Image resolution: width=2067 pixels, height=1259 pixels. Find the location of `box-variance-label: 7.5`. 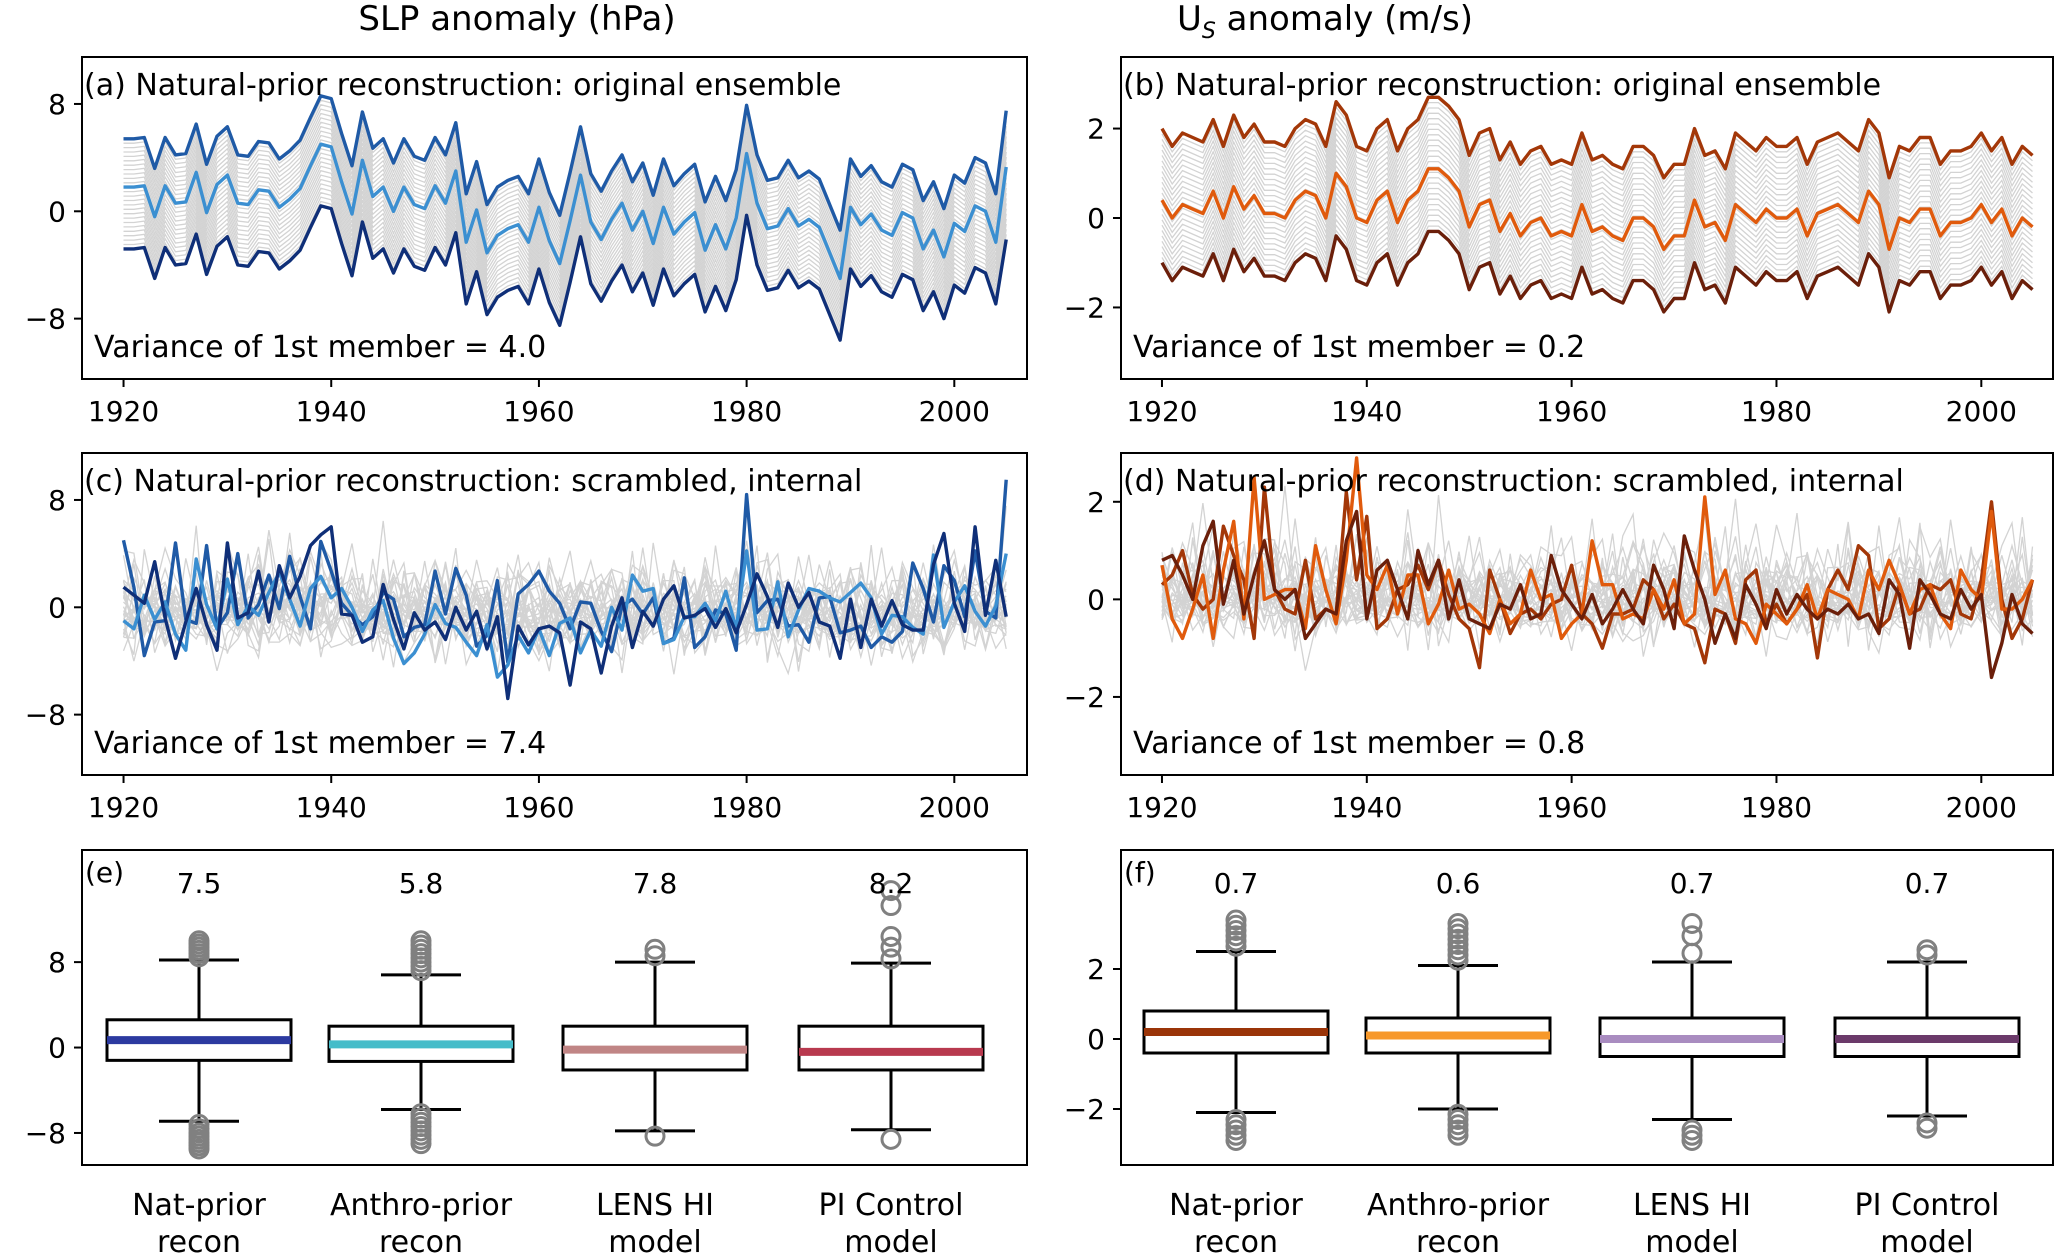

box-variance-label: 7.5 is located at coordinates (199, 883).